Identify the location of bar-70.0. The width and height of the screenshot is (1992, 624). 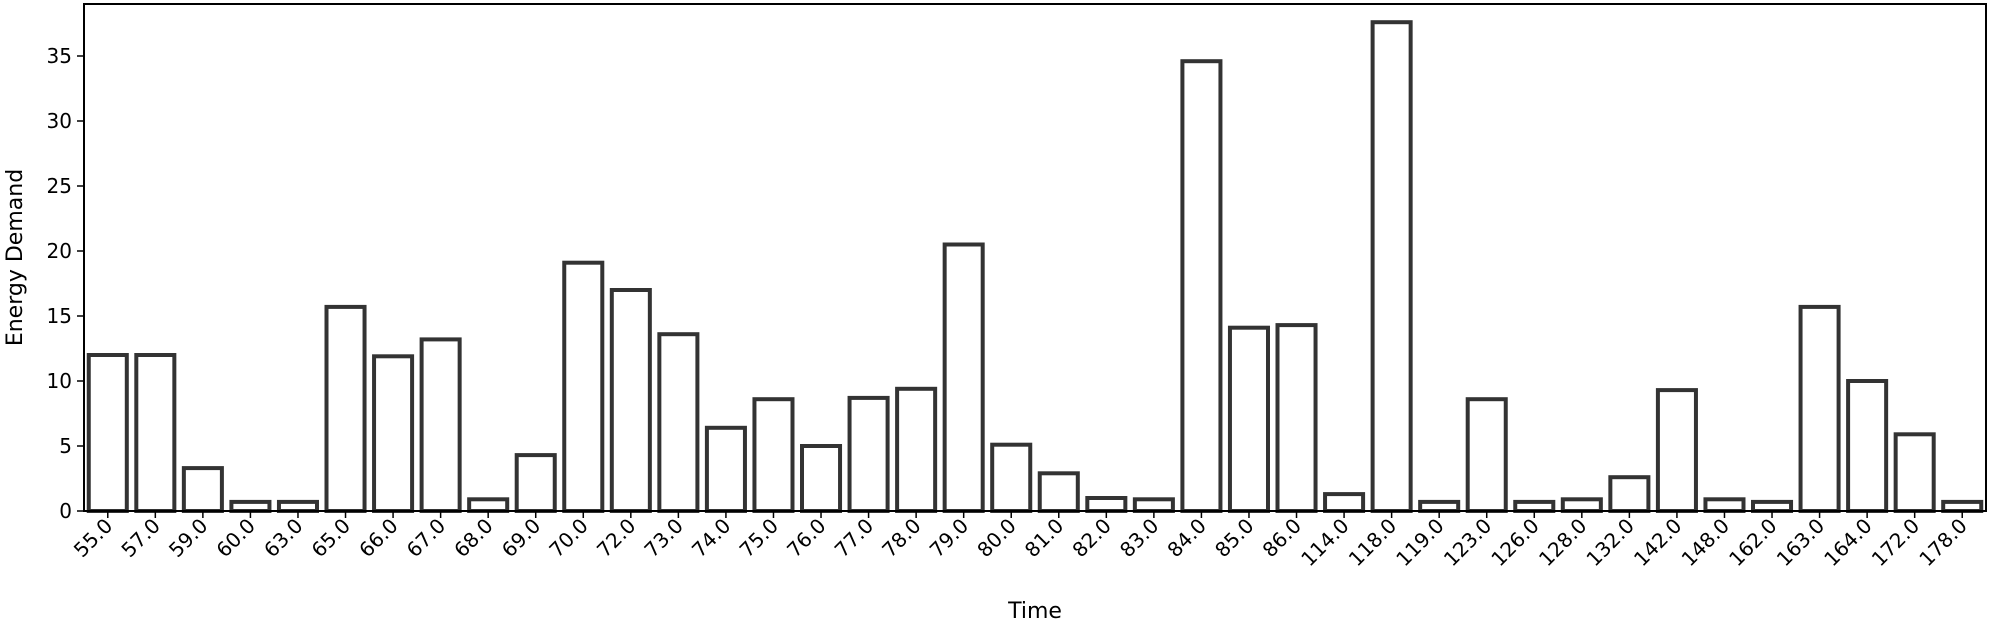
(583, 387).